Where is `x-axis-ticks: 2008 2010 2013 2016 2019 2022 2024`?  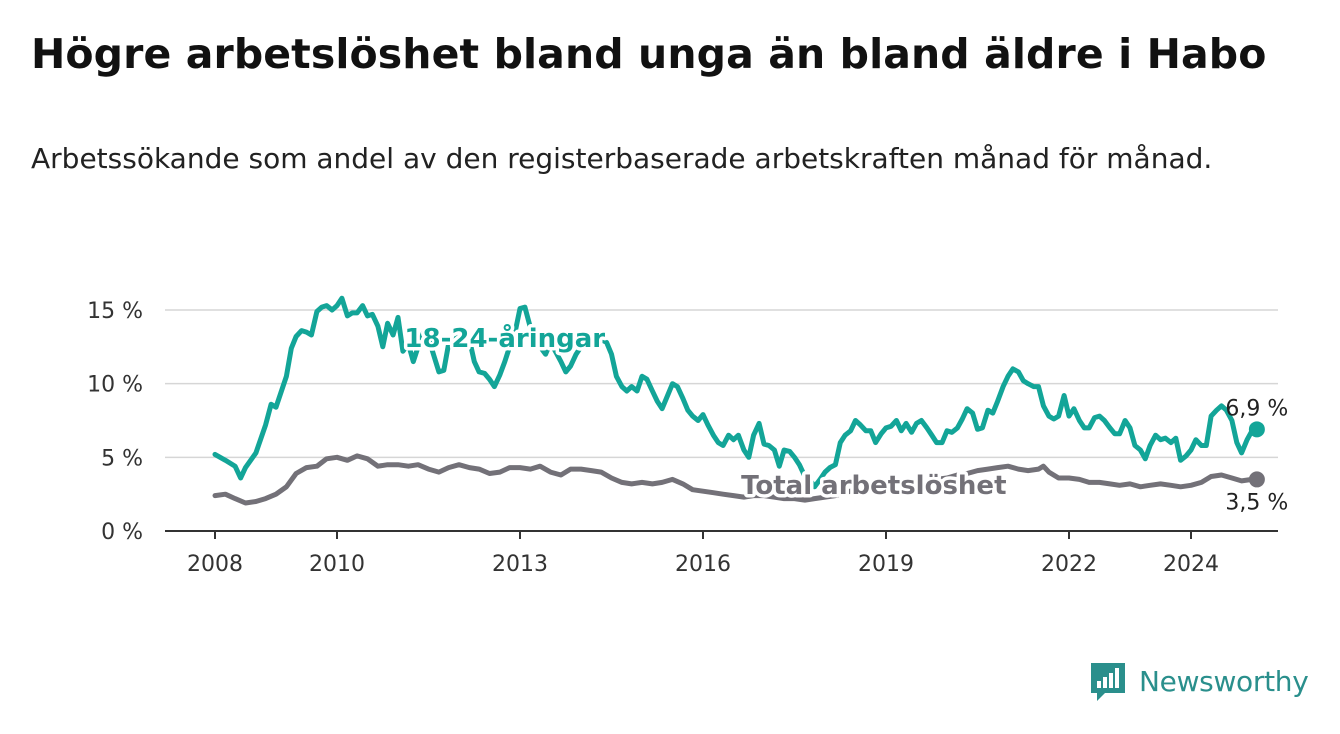 x-axis-ticks: 2008 2010 2013 2016 2019 2022 2024 is located at coordinates (703, 554).